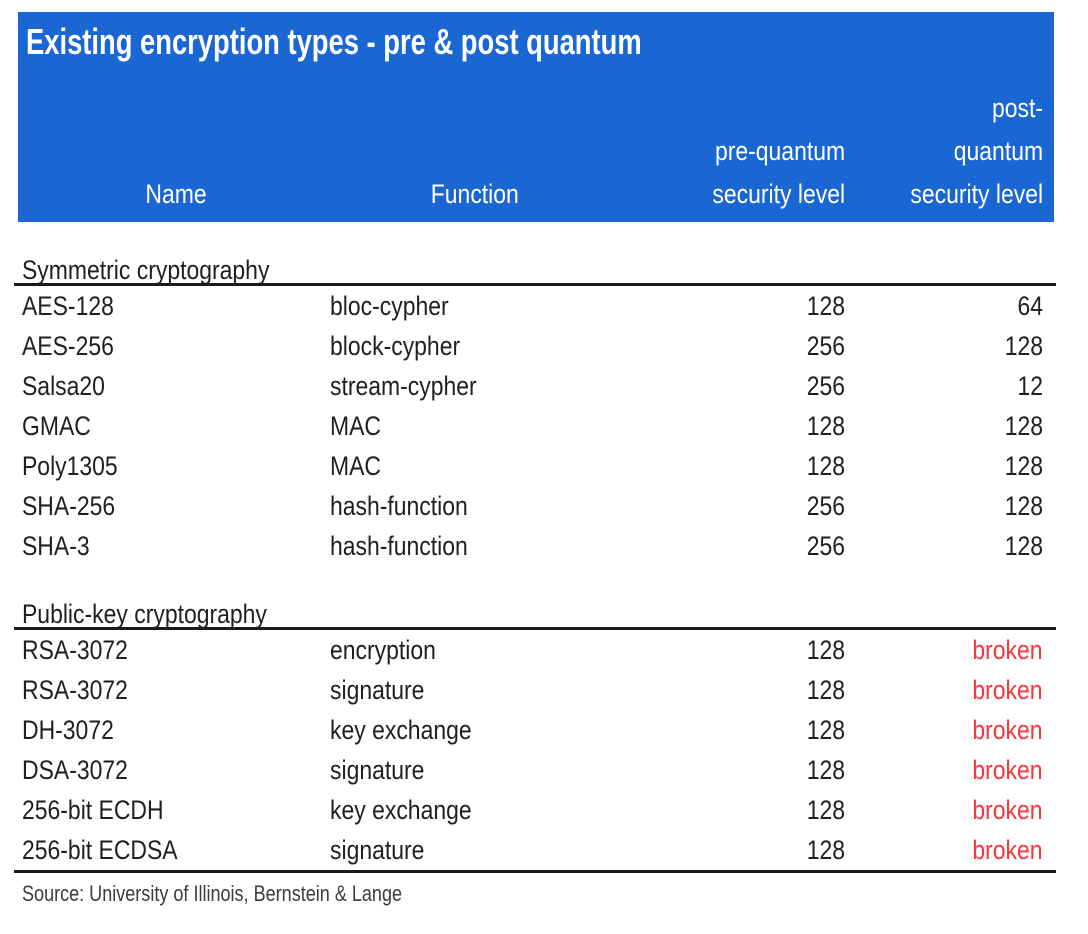 The width and height of the screenshot is (1088, 934). Describe the element at coordinates (389, 306) in the screenshot. I see `cell-function: bloc-cypher` at that location.